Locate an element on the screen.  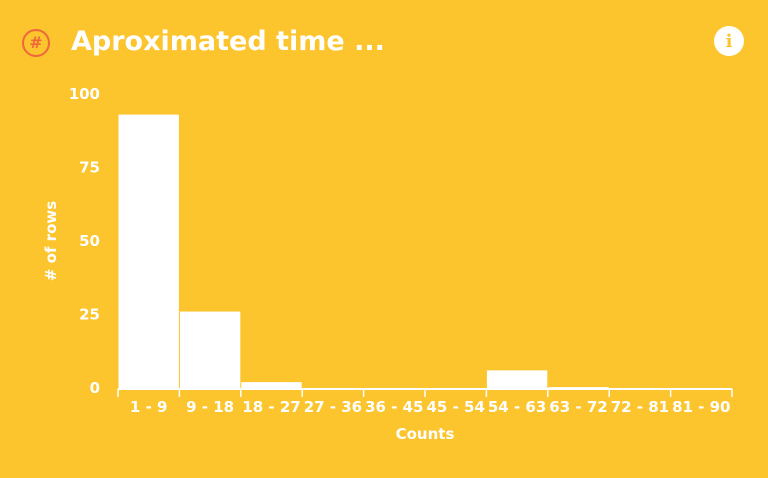
hash-icon: # is located at coordinates (36, 43).